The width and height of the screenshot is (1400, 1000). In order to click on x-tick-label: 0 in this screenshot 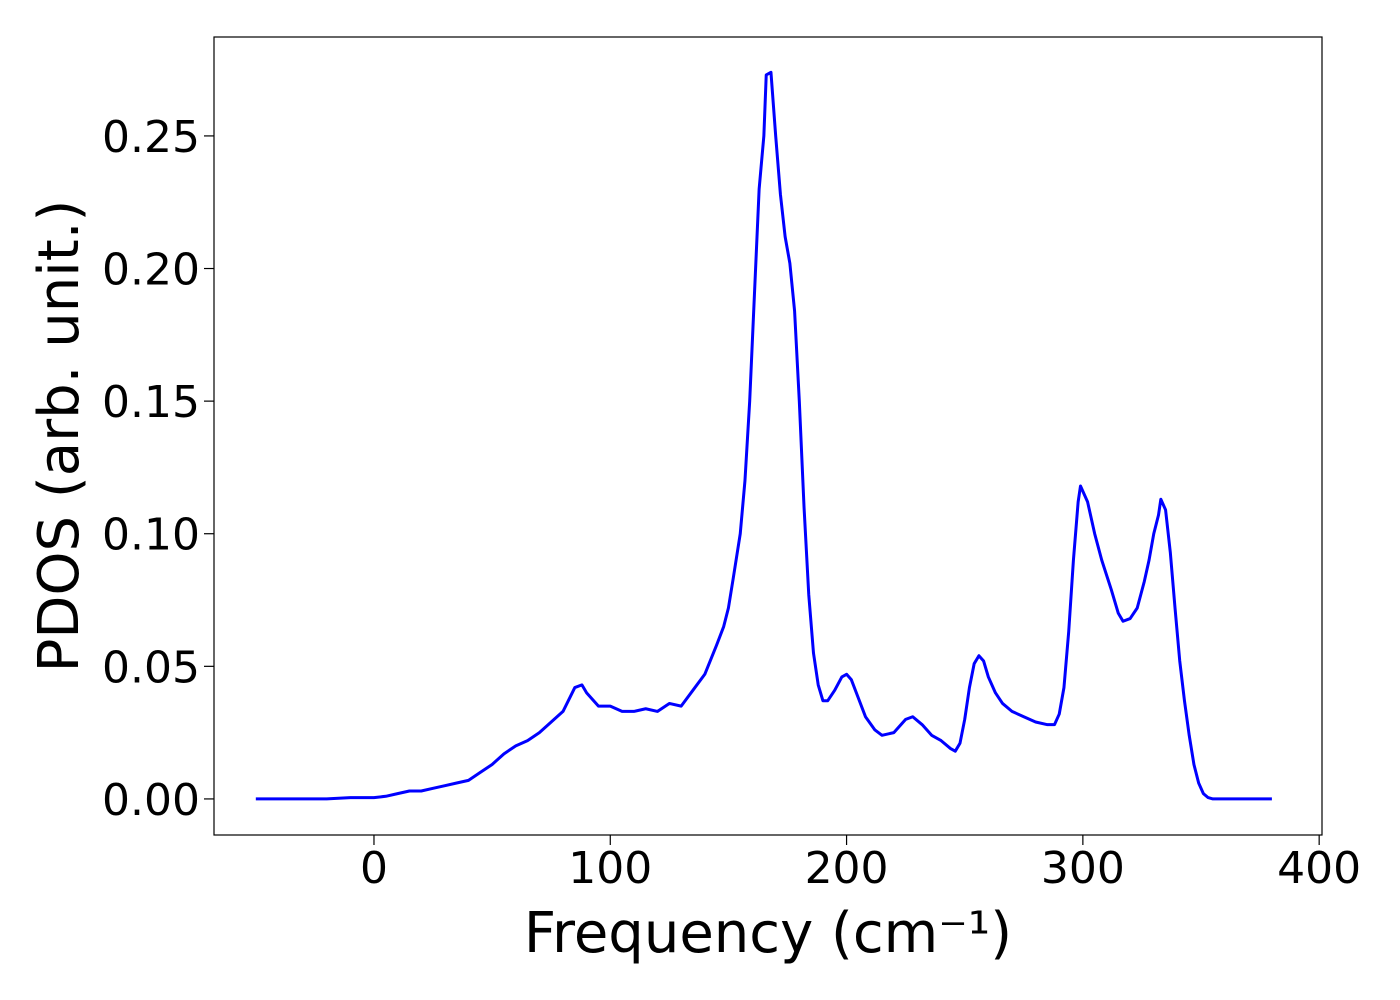, I will do `click(374, 868)`.